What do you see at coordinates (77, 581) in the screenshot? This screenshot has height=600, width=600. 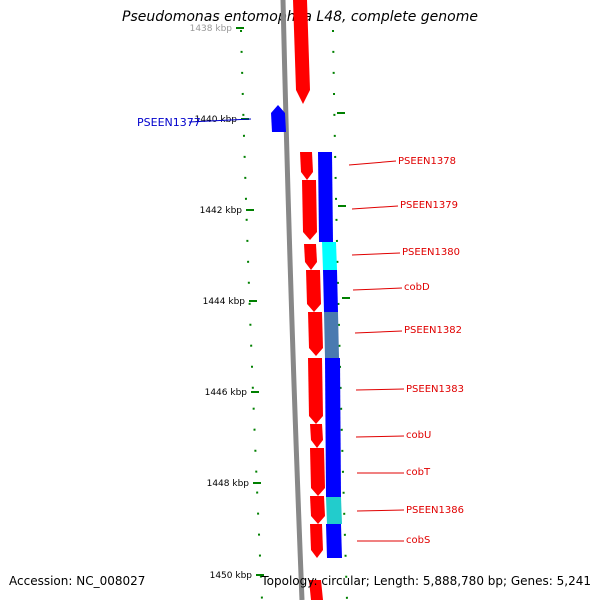 I see `accession-text: Accession: NC_008027` at bounding box center [77, 581].